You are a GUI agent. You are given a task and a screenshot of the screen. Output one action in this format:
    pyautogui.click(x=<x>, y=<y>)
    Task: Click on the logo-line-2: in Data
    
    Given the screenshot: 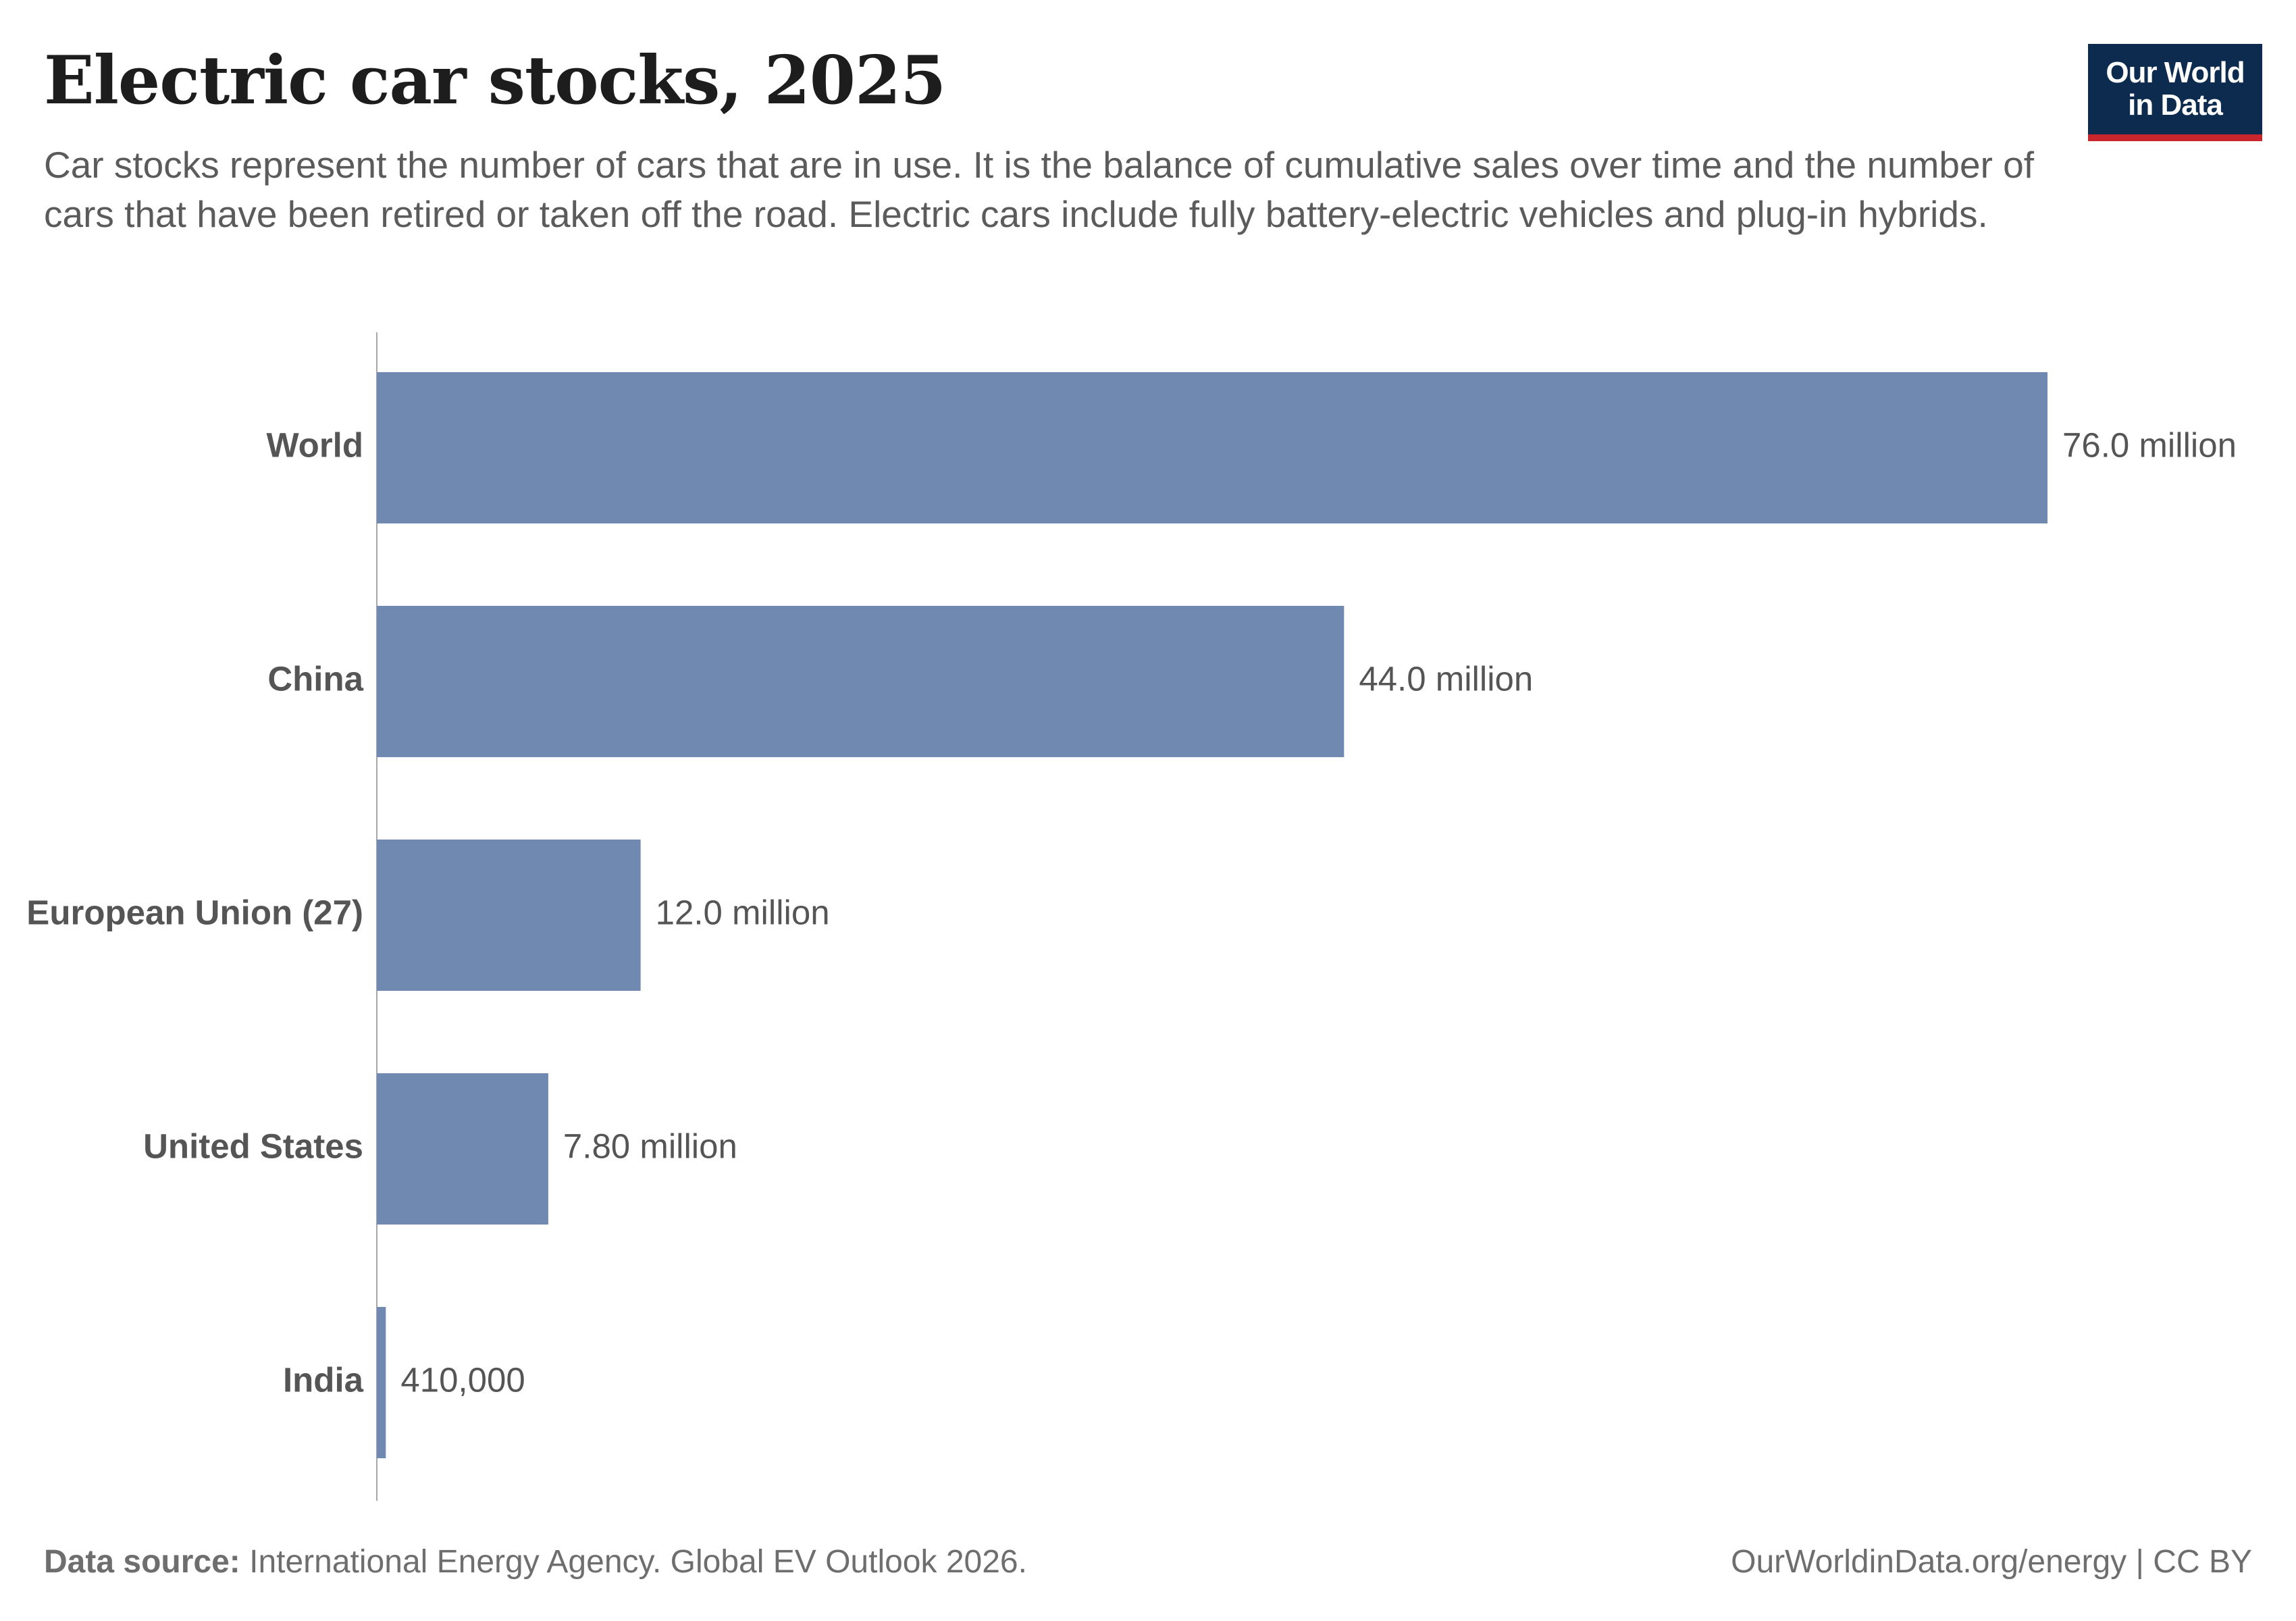 What is the action you would take?
    pyautogui.click(x=2175, y=105)
    